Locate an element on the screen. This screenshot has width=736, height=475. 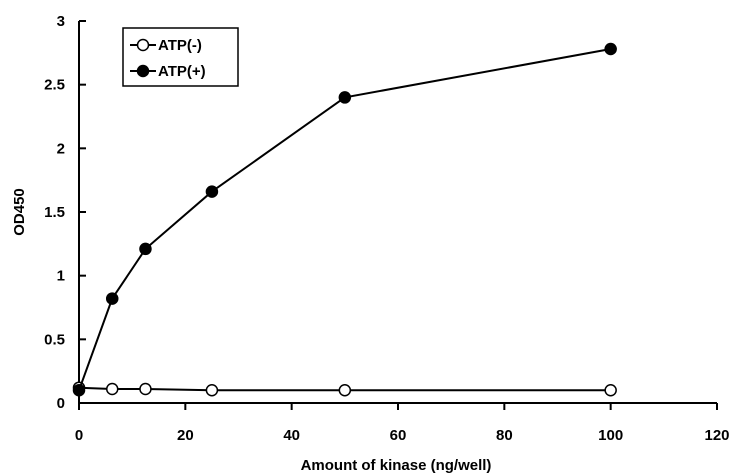
y-tick-label: 1 is located at coordinates (61, 276).